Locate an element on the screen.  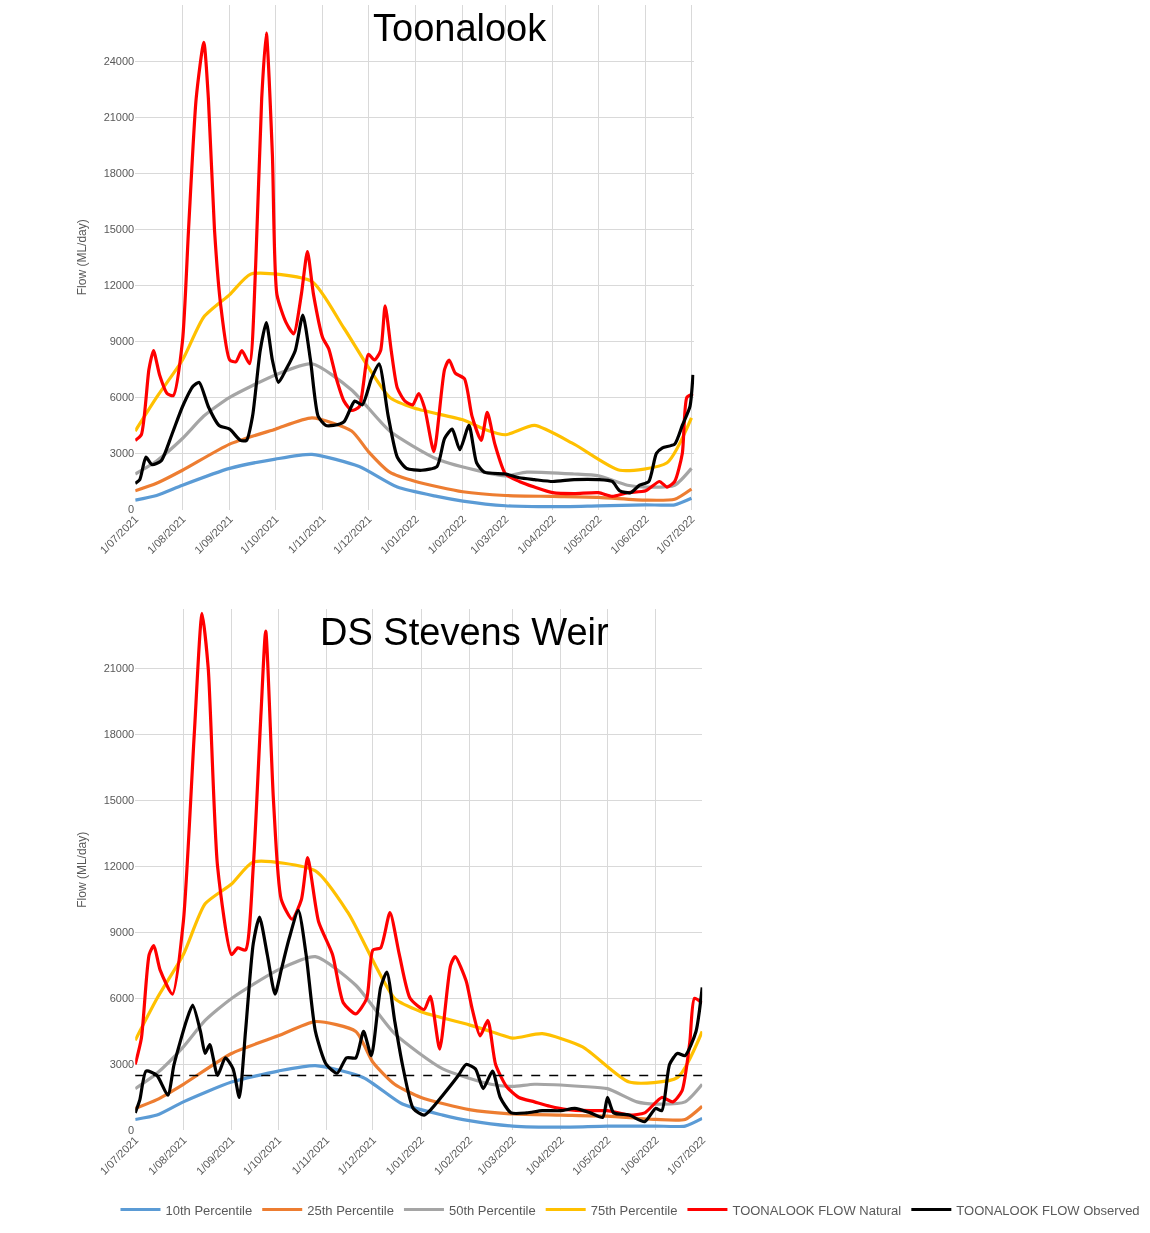
legend-label: TOONALOOK FLOW Natural is located at coordinates (817, 1210).